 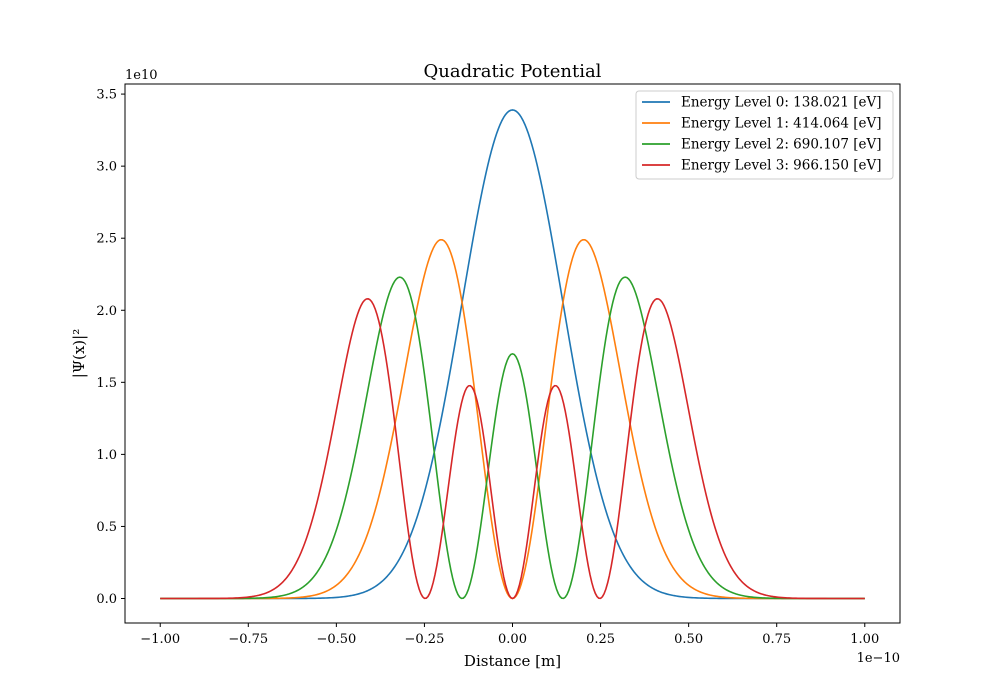 What do you see at coordinates (600, 639) in the screenshot?
I see `x-tick-label: 0.25` at bounding box center [600, 639].